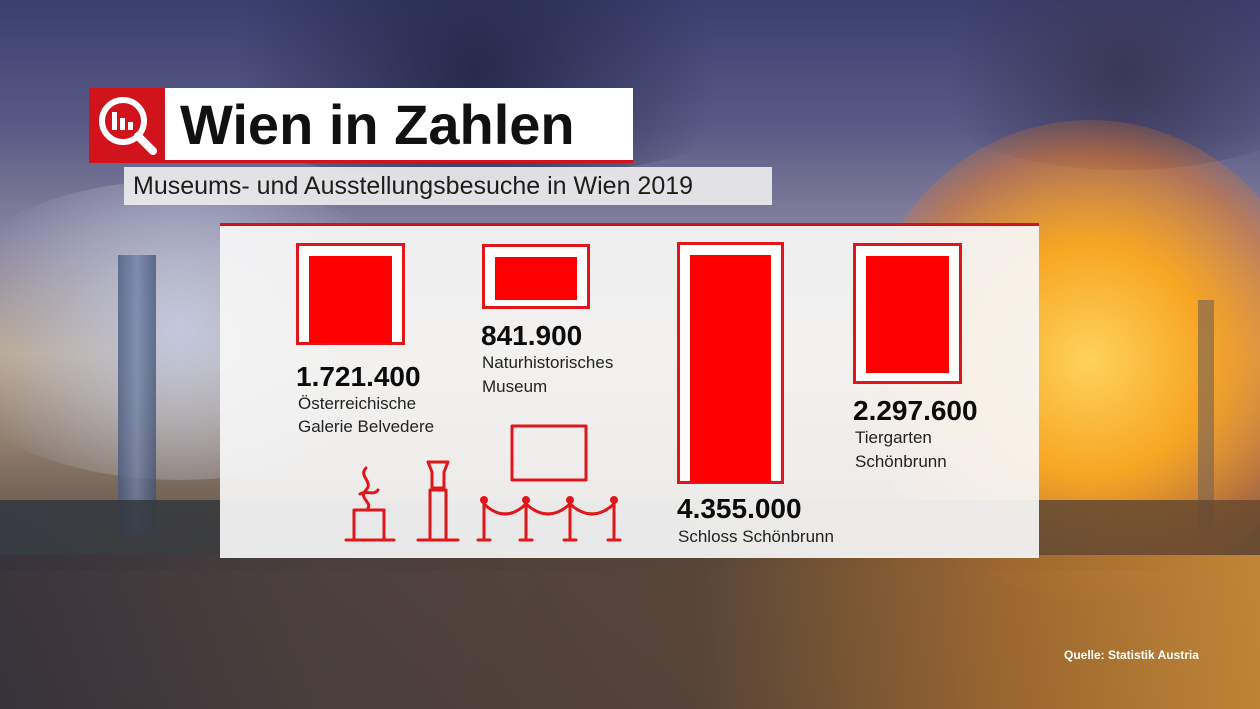 The height and width of the screenshot is (709, 1260). Describe the element at coordinates (357, 403) in the screenshot. I see `category-label-belvedere-line1: Österreichische` at that location.